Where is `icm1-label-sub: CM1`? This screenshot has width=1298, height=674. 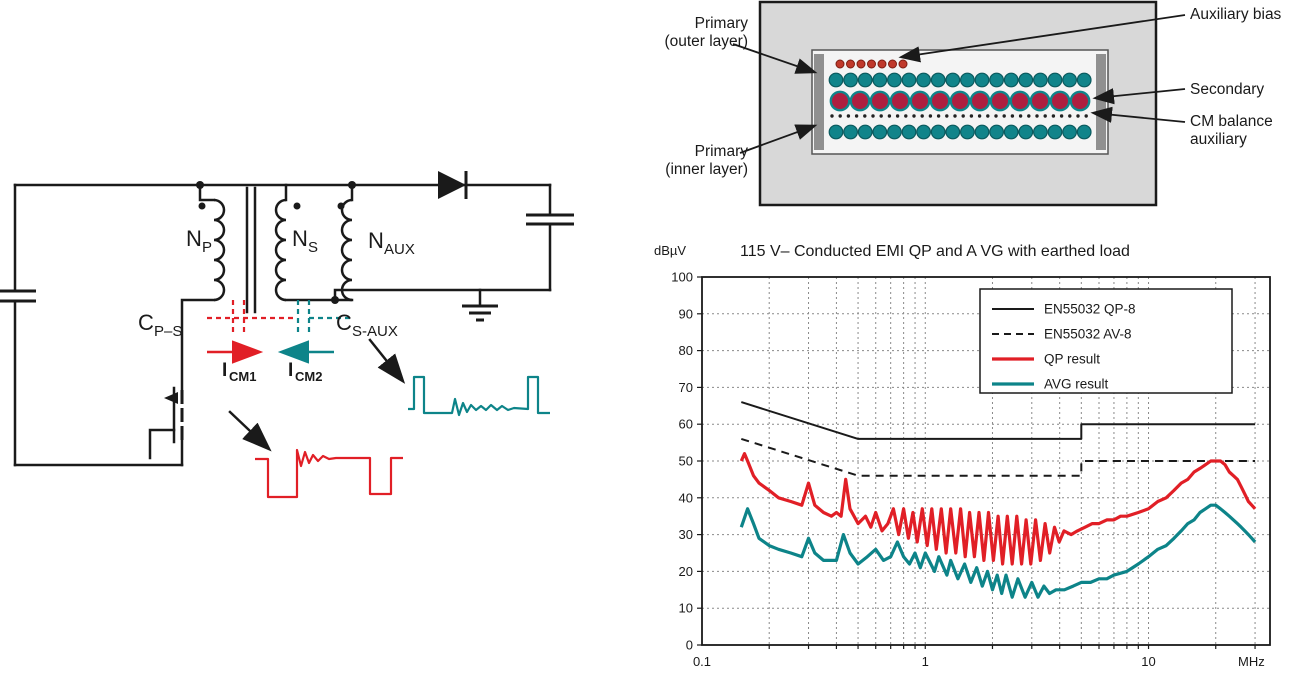
icm1-label-sub: CM1 is located at coordinates (242, 376).